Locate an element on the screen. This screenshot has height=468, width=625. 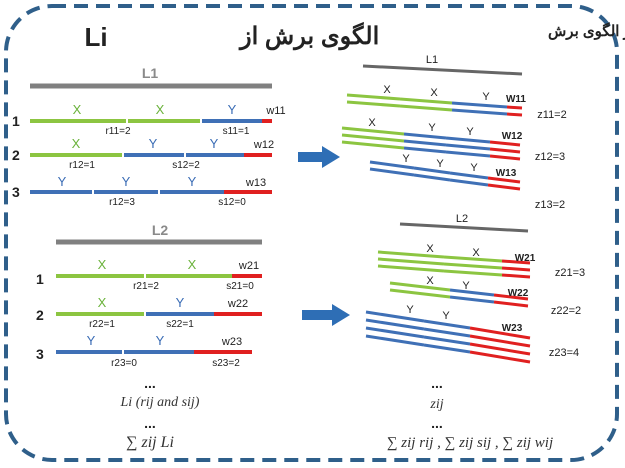
right-g1-p3-label3: Y is located at coordinates (474, 168).